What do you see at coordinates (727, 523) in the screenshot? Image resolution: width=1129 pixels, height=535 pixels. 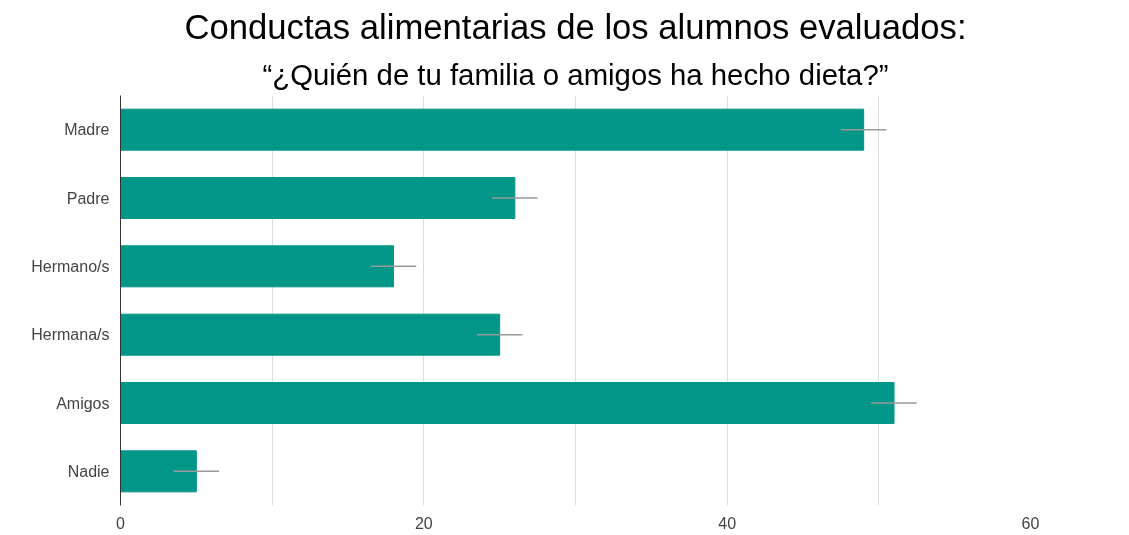 I see `x-tick-label: 40` at bounding box center [727, 523].